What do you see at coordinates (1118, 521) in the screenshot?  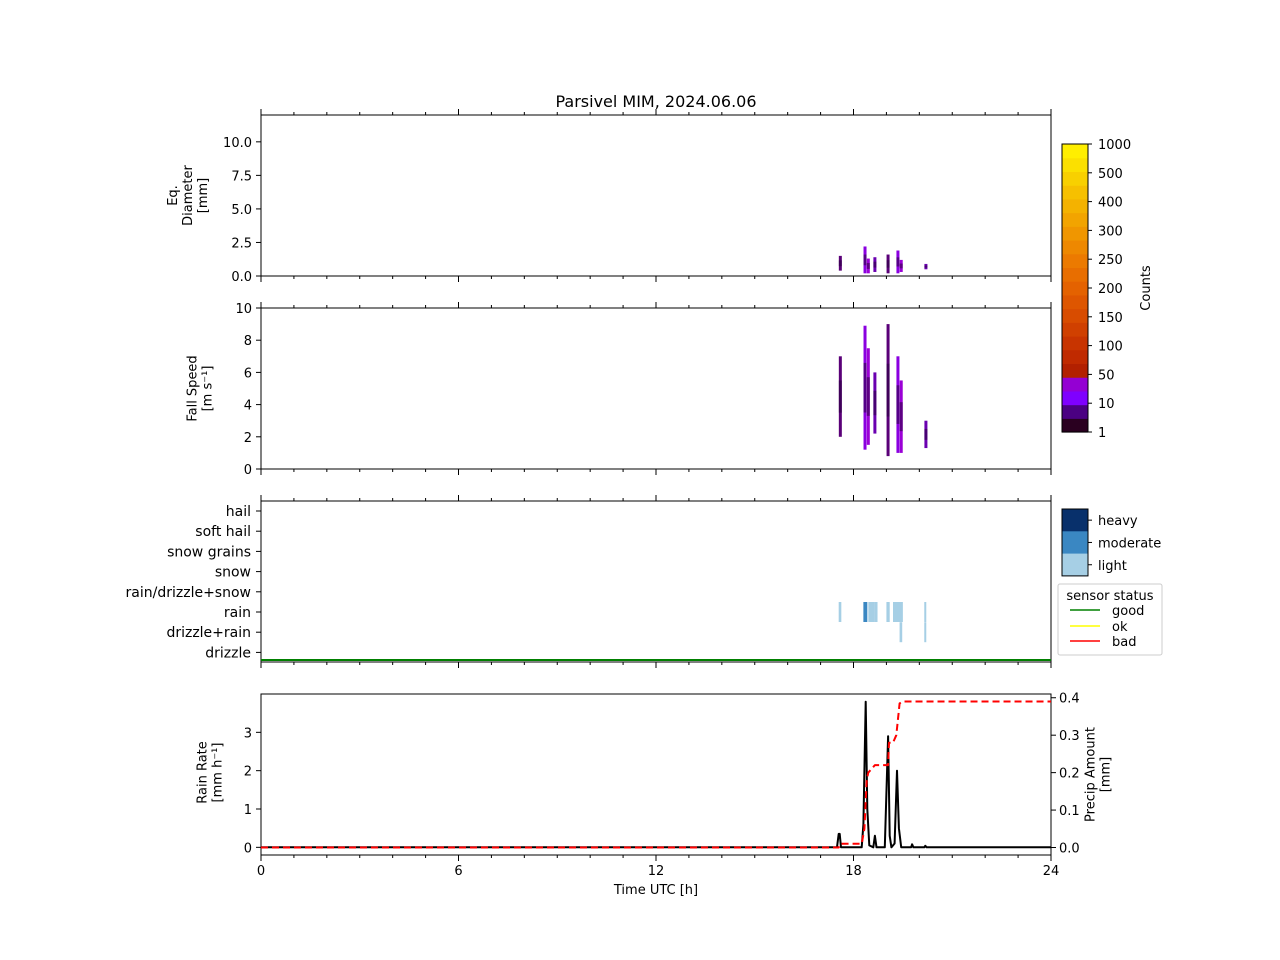 I see `intensity-label: heavy` at bounding box center [1118, 521].